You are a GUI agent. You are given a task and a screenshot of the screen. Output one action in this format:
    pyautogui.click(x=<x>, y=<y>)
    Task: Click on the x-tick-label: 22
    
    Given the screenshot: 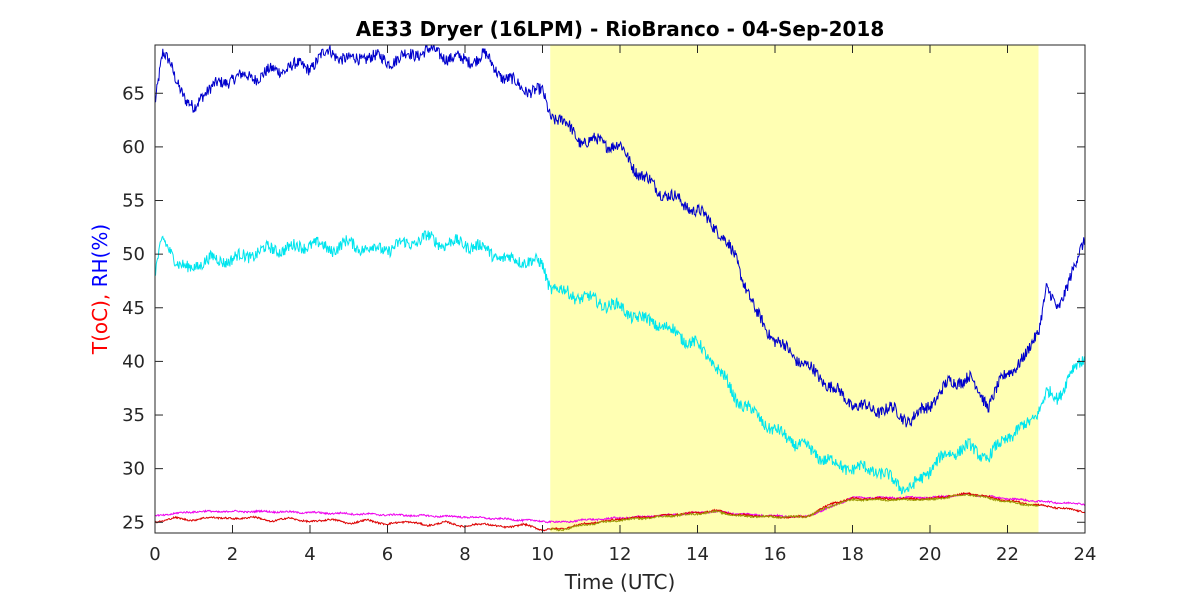 What is the action you would take?
    pyautogui.click(x=1007, y=554)
    